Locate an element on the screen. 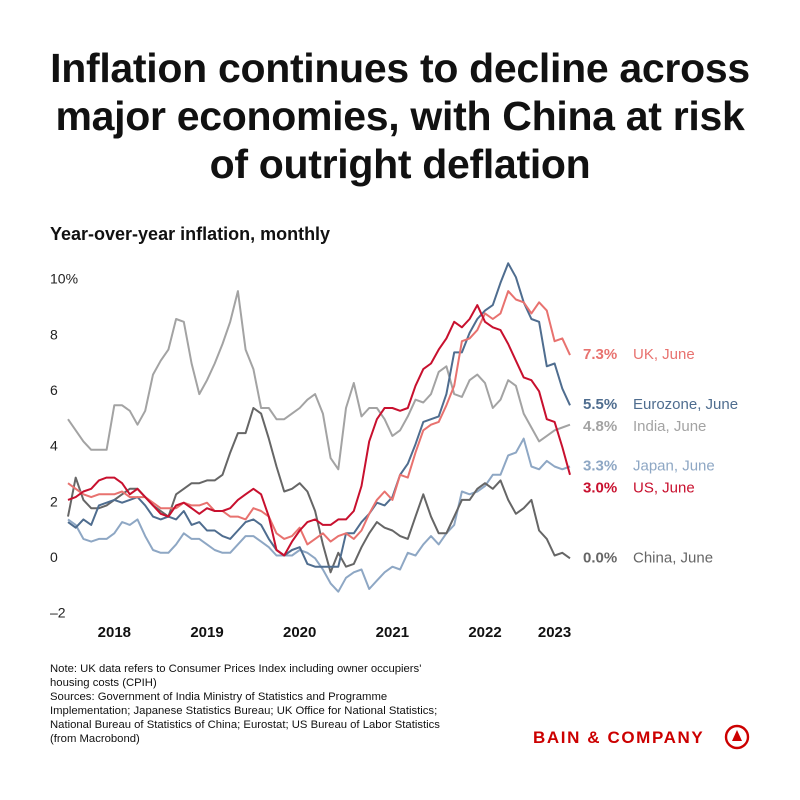  y-tick-label: 8 is located at coordinates (54, 334).